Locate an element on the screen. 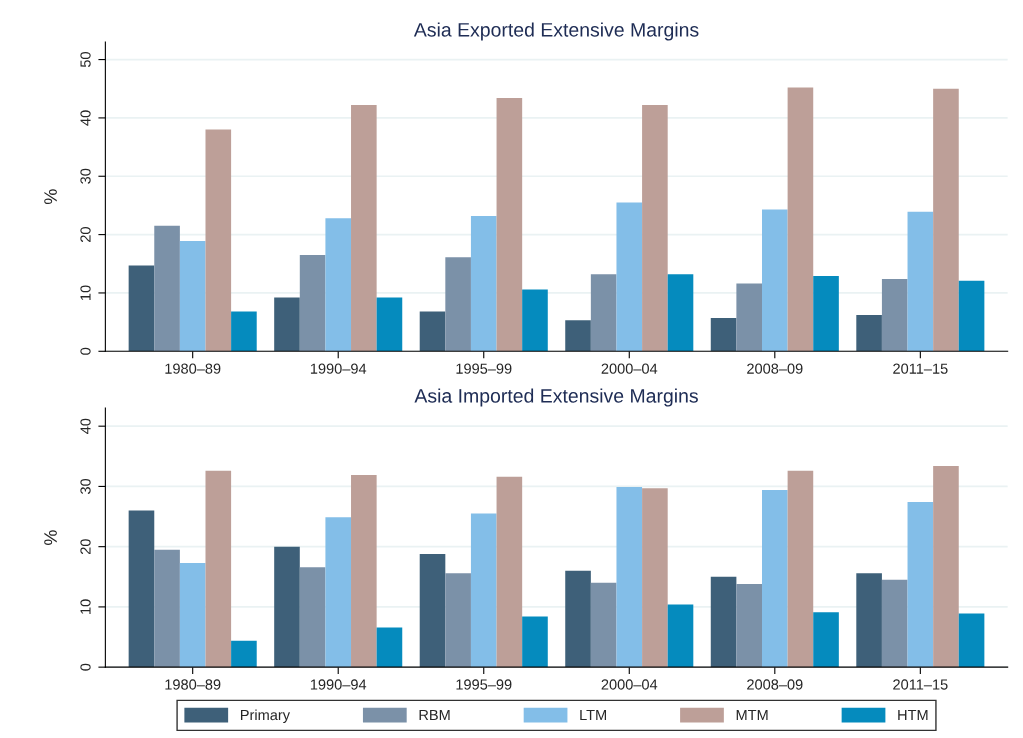 The width and height of the screenshot is (1023, 738). legend-label: Primary is located at coordinates (265, 716).